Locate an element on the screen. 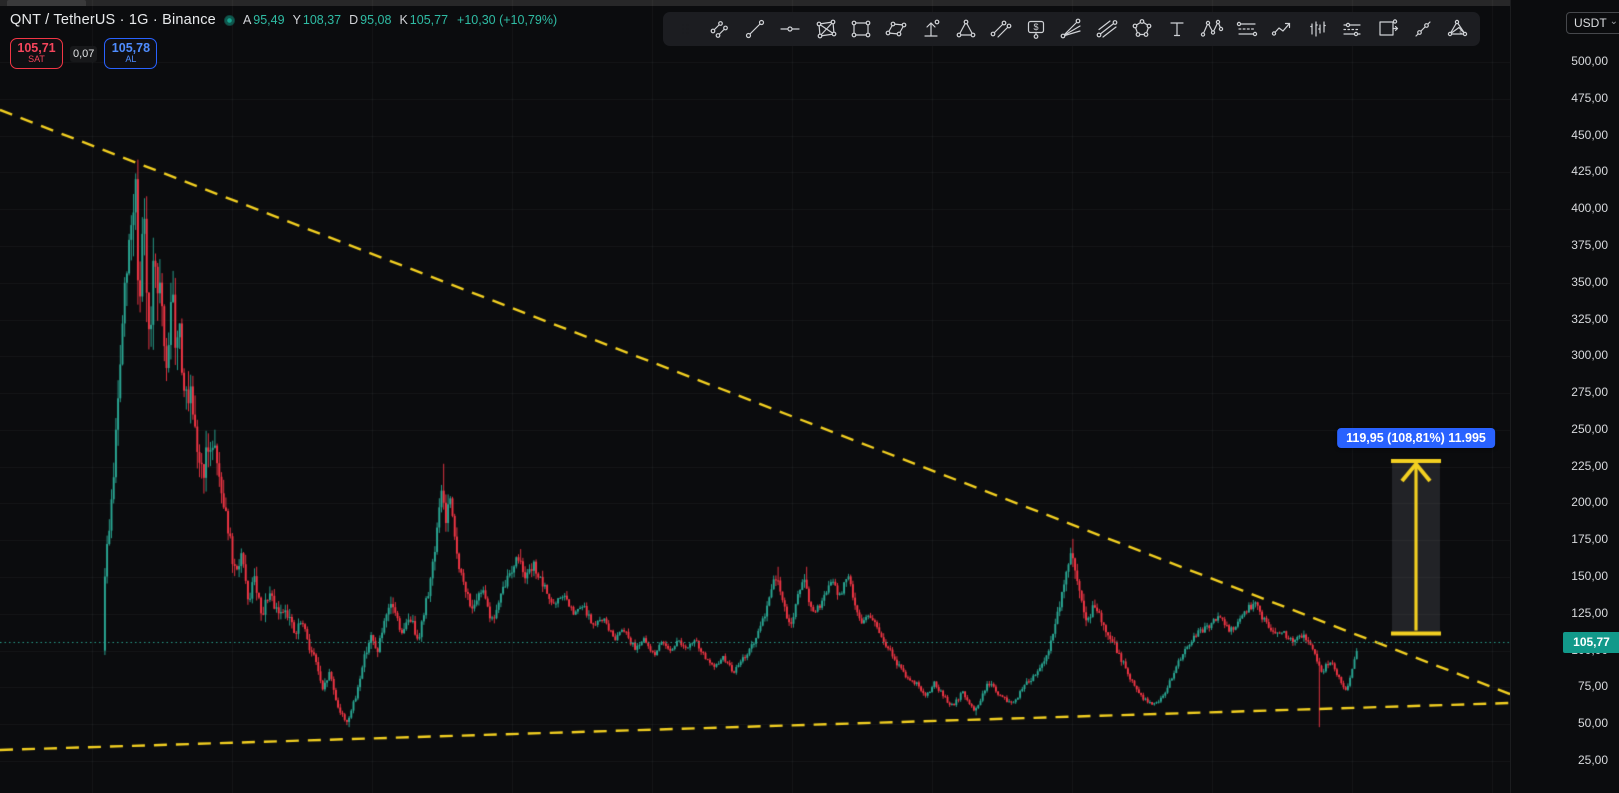 Image resolution: width=1619 pixels, height=793 pixels. fan-lines-icon is located at coordinates (1071, 29).